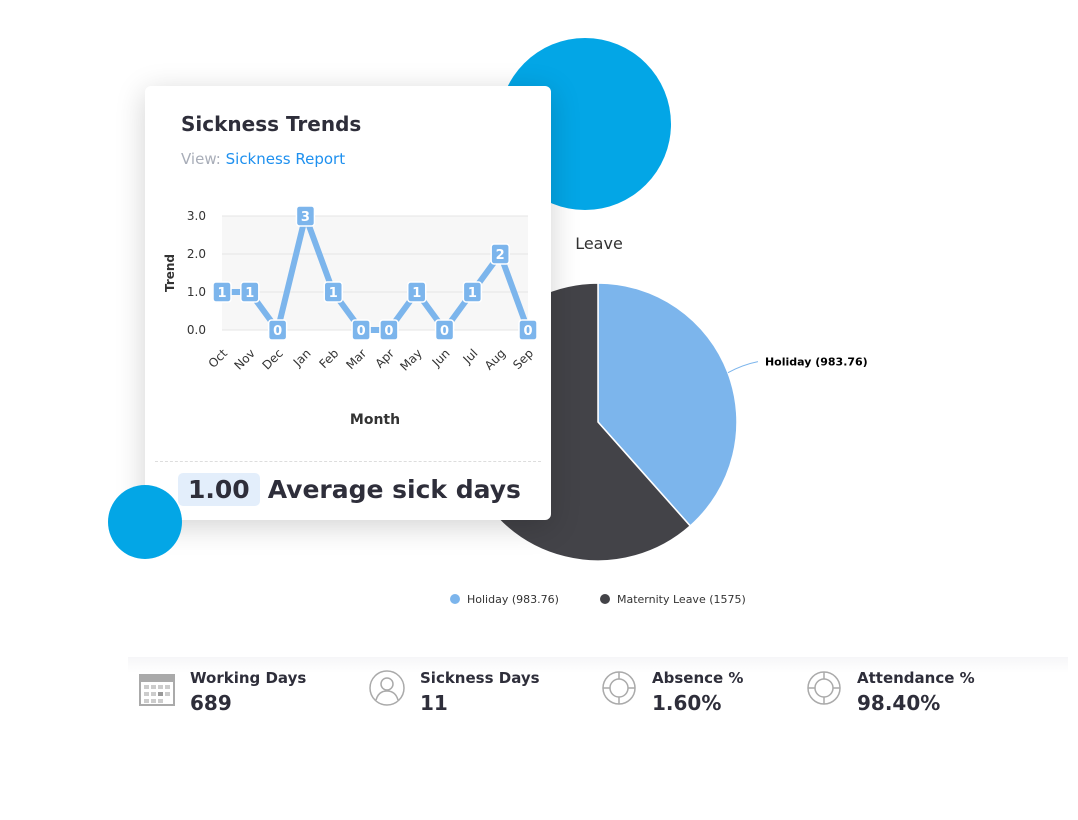  I want to click on x-tick-label: Jan, so click(302, 358).